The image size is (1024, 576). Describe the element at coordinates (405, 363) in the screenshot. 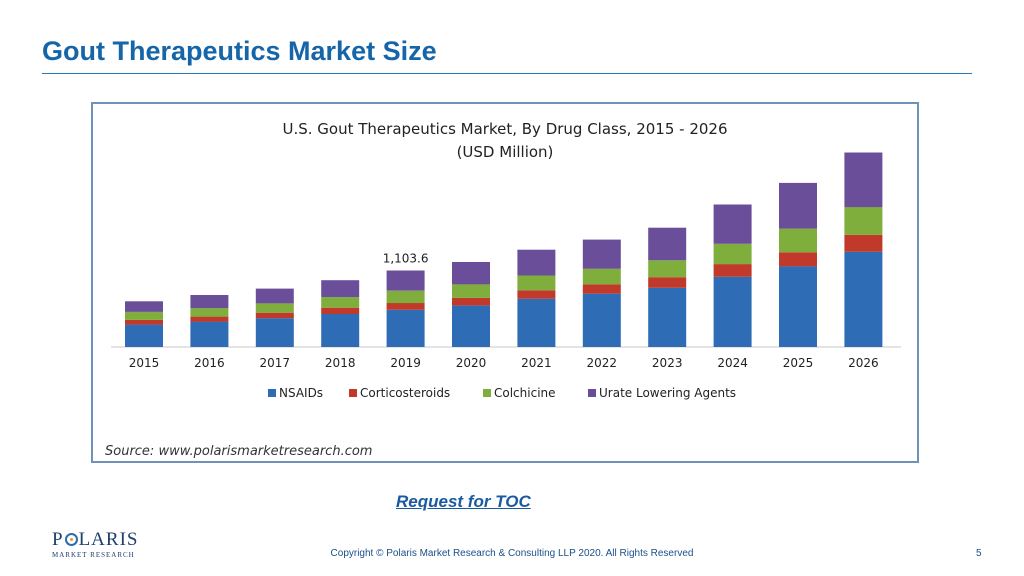

I see `x-tick-label: 2019` at that location.